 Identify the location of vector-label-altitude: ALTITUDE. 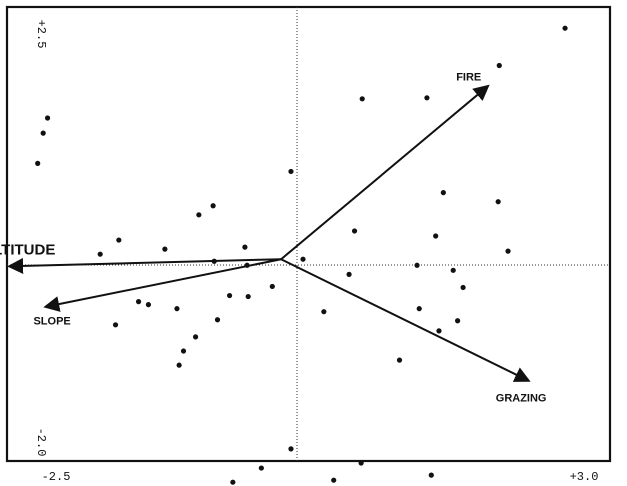
(27, 249).